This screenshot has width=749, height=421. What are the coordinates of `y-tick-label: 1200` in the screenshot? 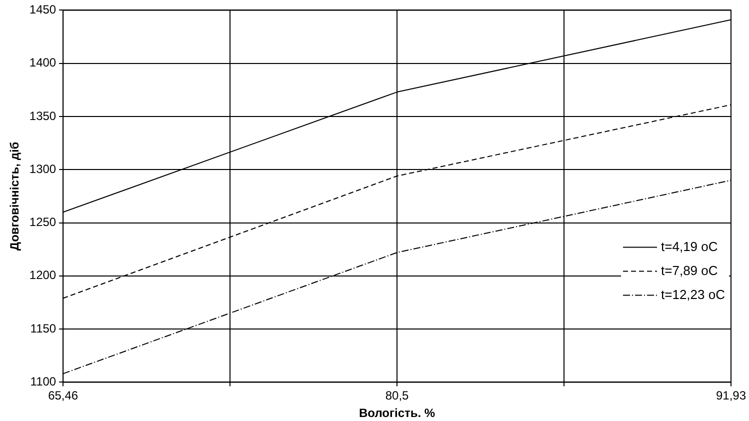 It's located at (42, 275).